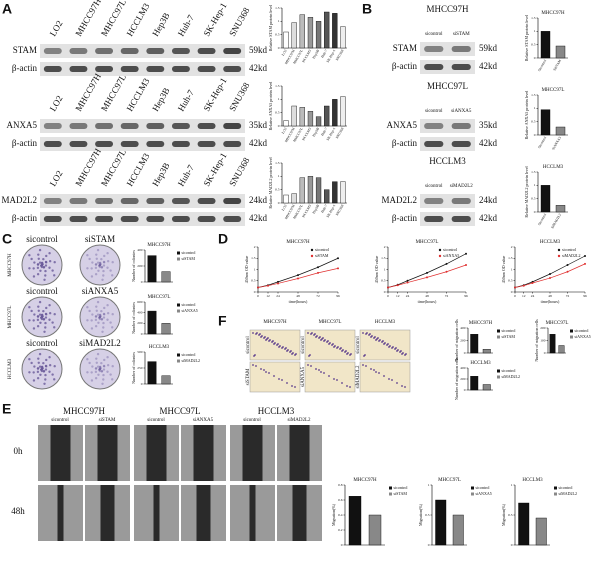  Describe the element at coordinates (203, 420) in the screenshot. I see `col-label: siANXA5` at that location.